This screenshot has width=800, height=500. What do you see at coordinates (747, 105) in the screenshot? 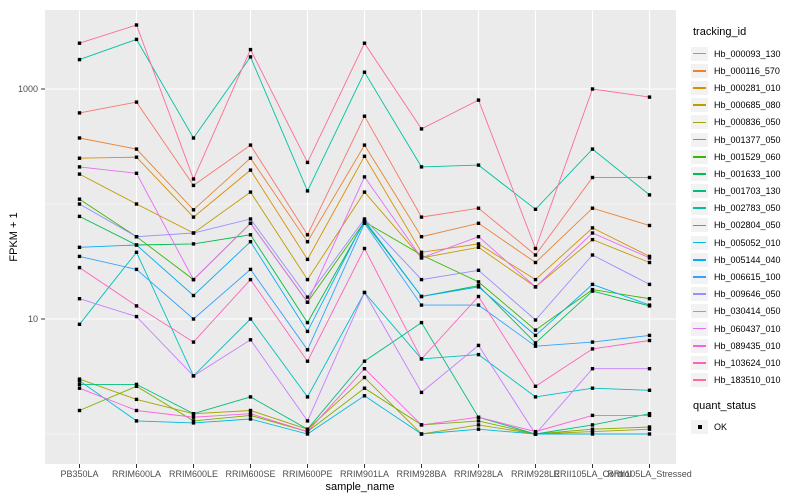
I see `legend-label: Hb_000685_080` at bounding box center [747, 105].